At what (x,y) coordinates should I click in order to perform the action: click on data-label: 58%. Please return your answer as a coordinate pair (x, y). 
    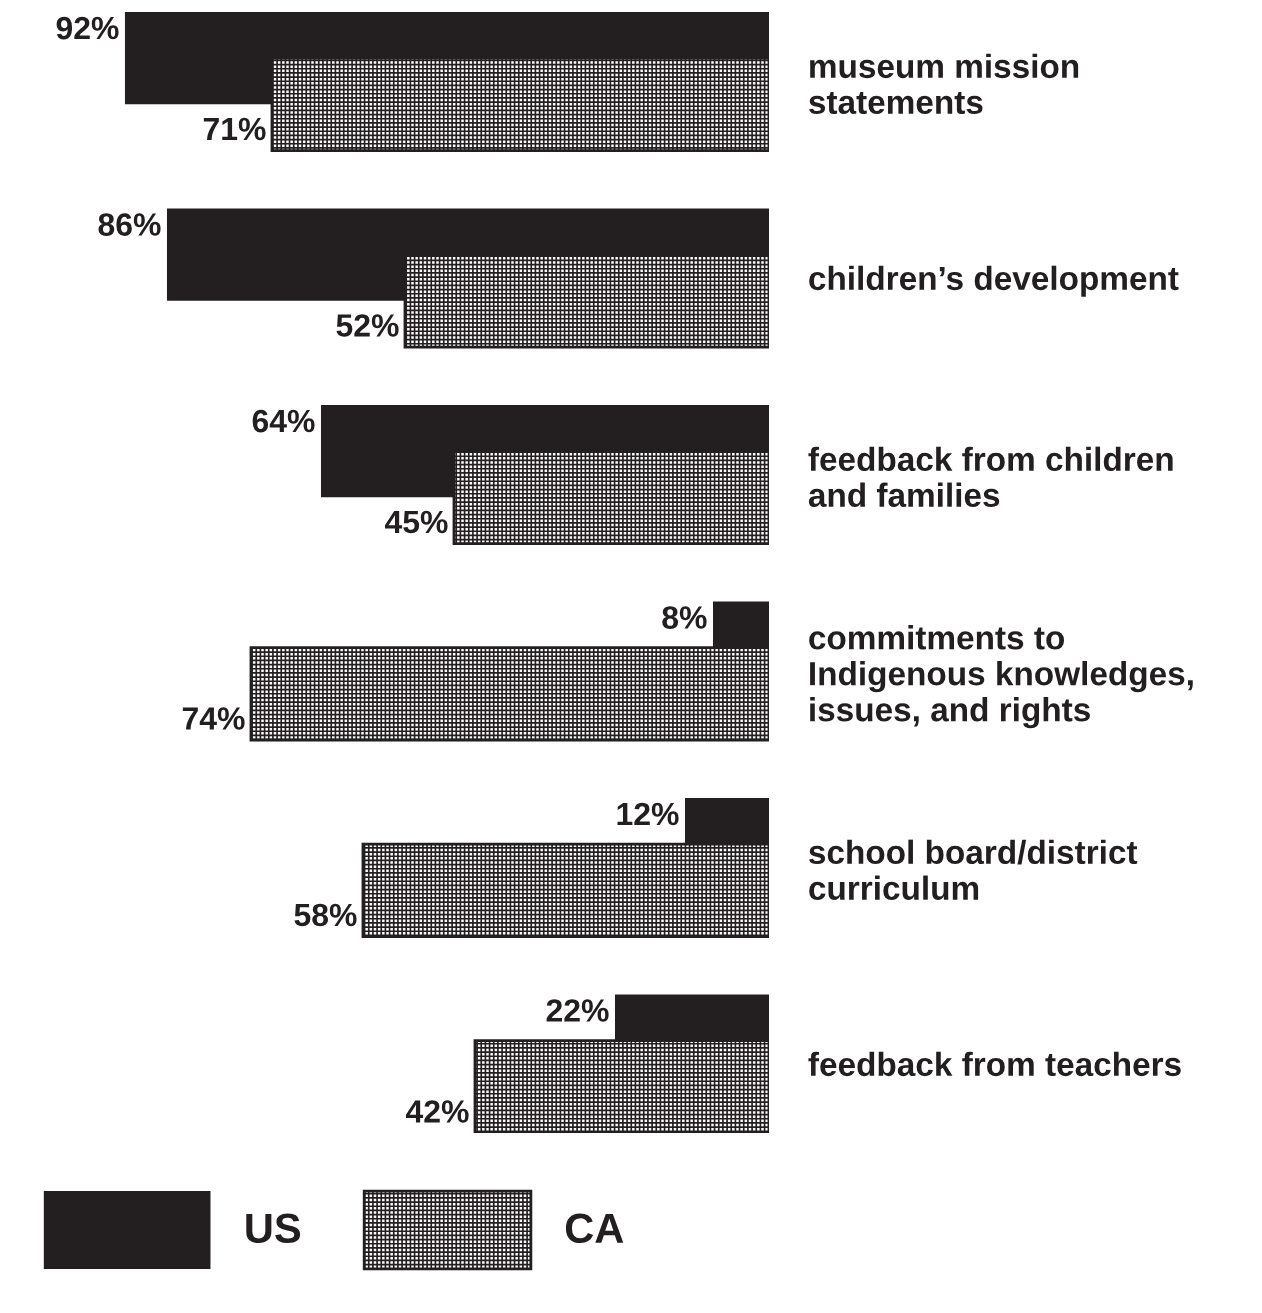
    Looking at the image, I should click on (325, 915).